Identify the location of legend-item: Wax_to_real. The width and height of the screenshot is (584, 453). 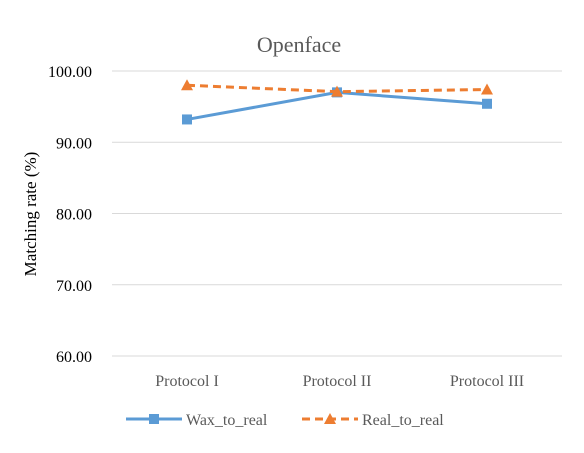
(197, 420).